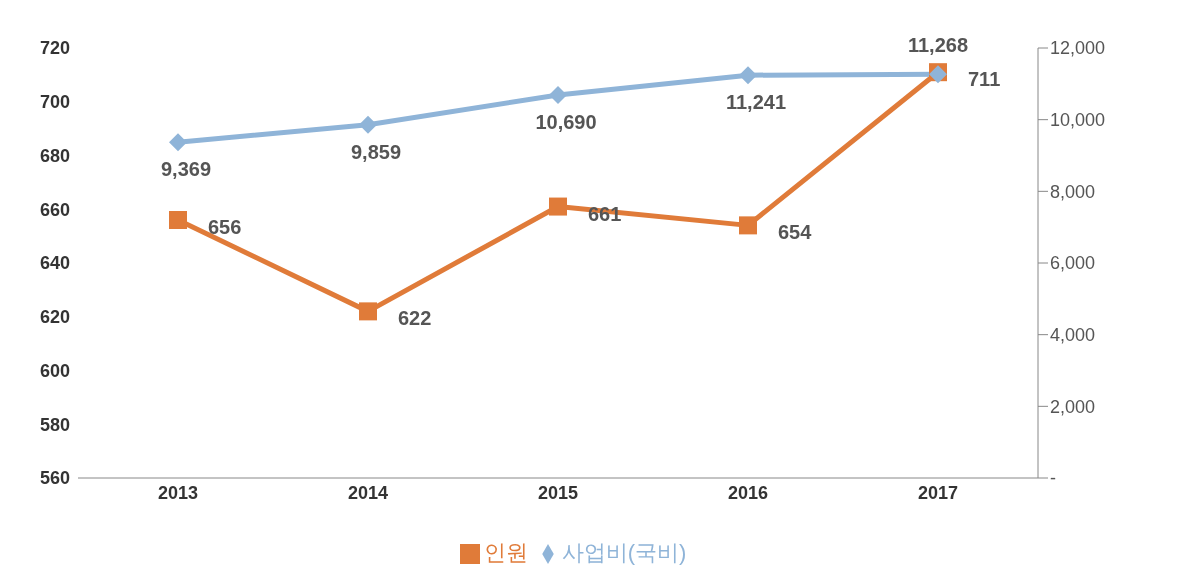 This screenshot has height=583, width=1178. I want to click on data-label: 654, so click(795, 232).